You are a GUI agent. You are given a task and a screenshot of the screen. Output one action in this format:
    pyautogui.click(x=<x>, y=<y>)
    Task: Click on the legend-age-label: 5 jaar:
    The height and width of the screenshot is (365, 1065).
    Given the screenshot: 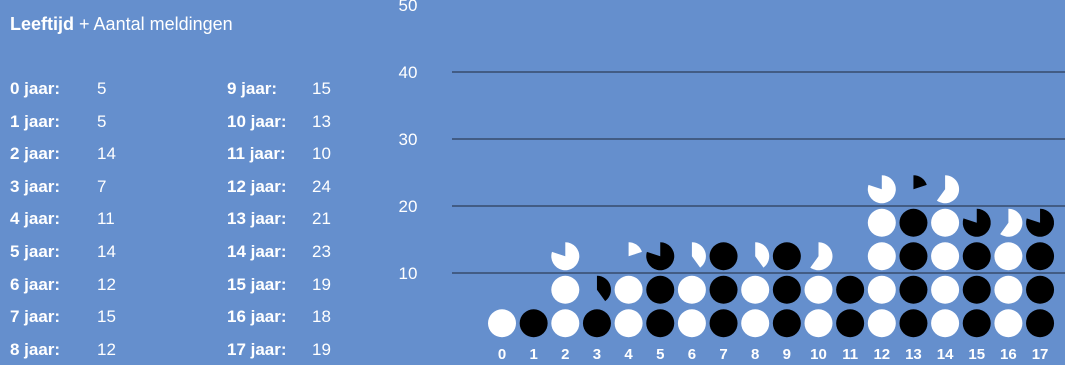 What is the action you would take?
    pyautogui.click(x=35, y=251)
    